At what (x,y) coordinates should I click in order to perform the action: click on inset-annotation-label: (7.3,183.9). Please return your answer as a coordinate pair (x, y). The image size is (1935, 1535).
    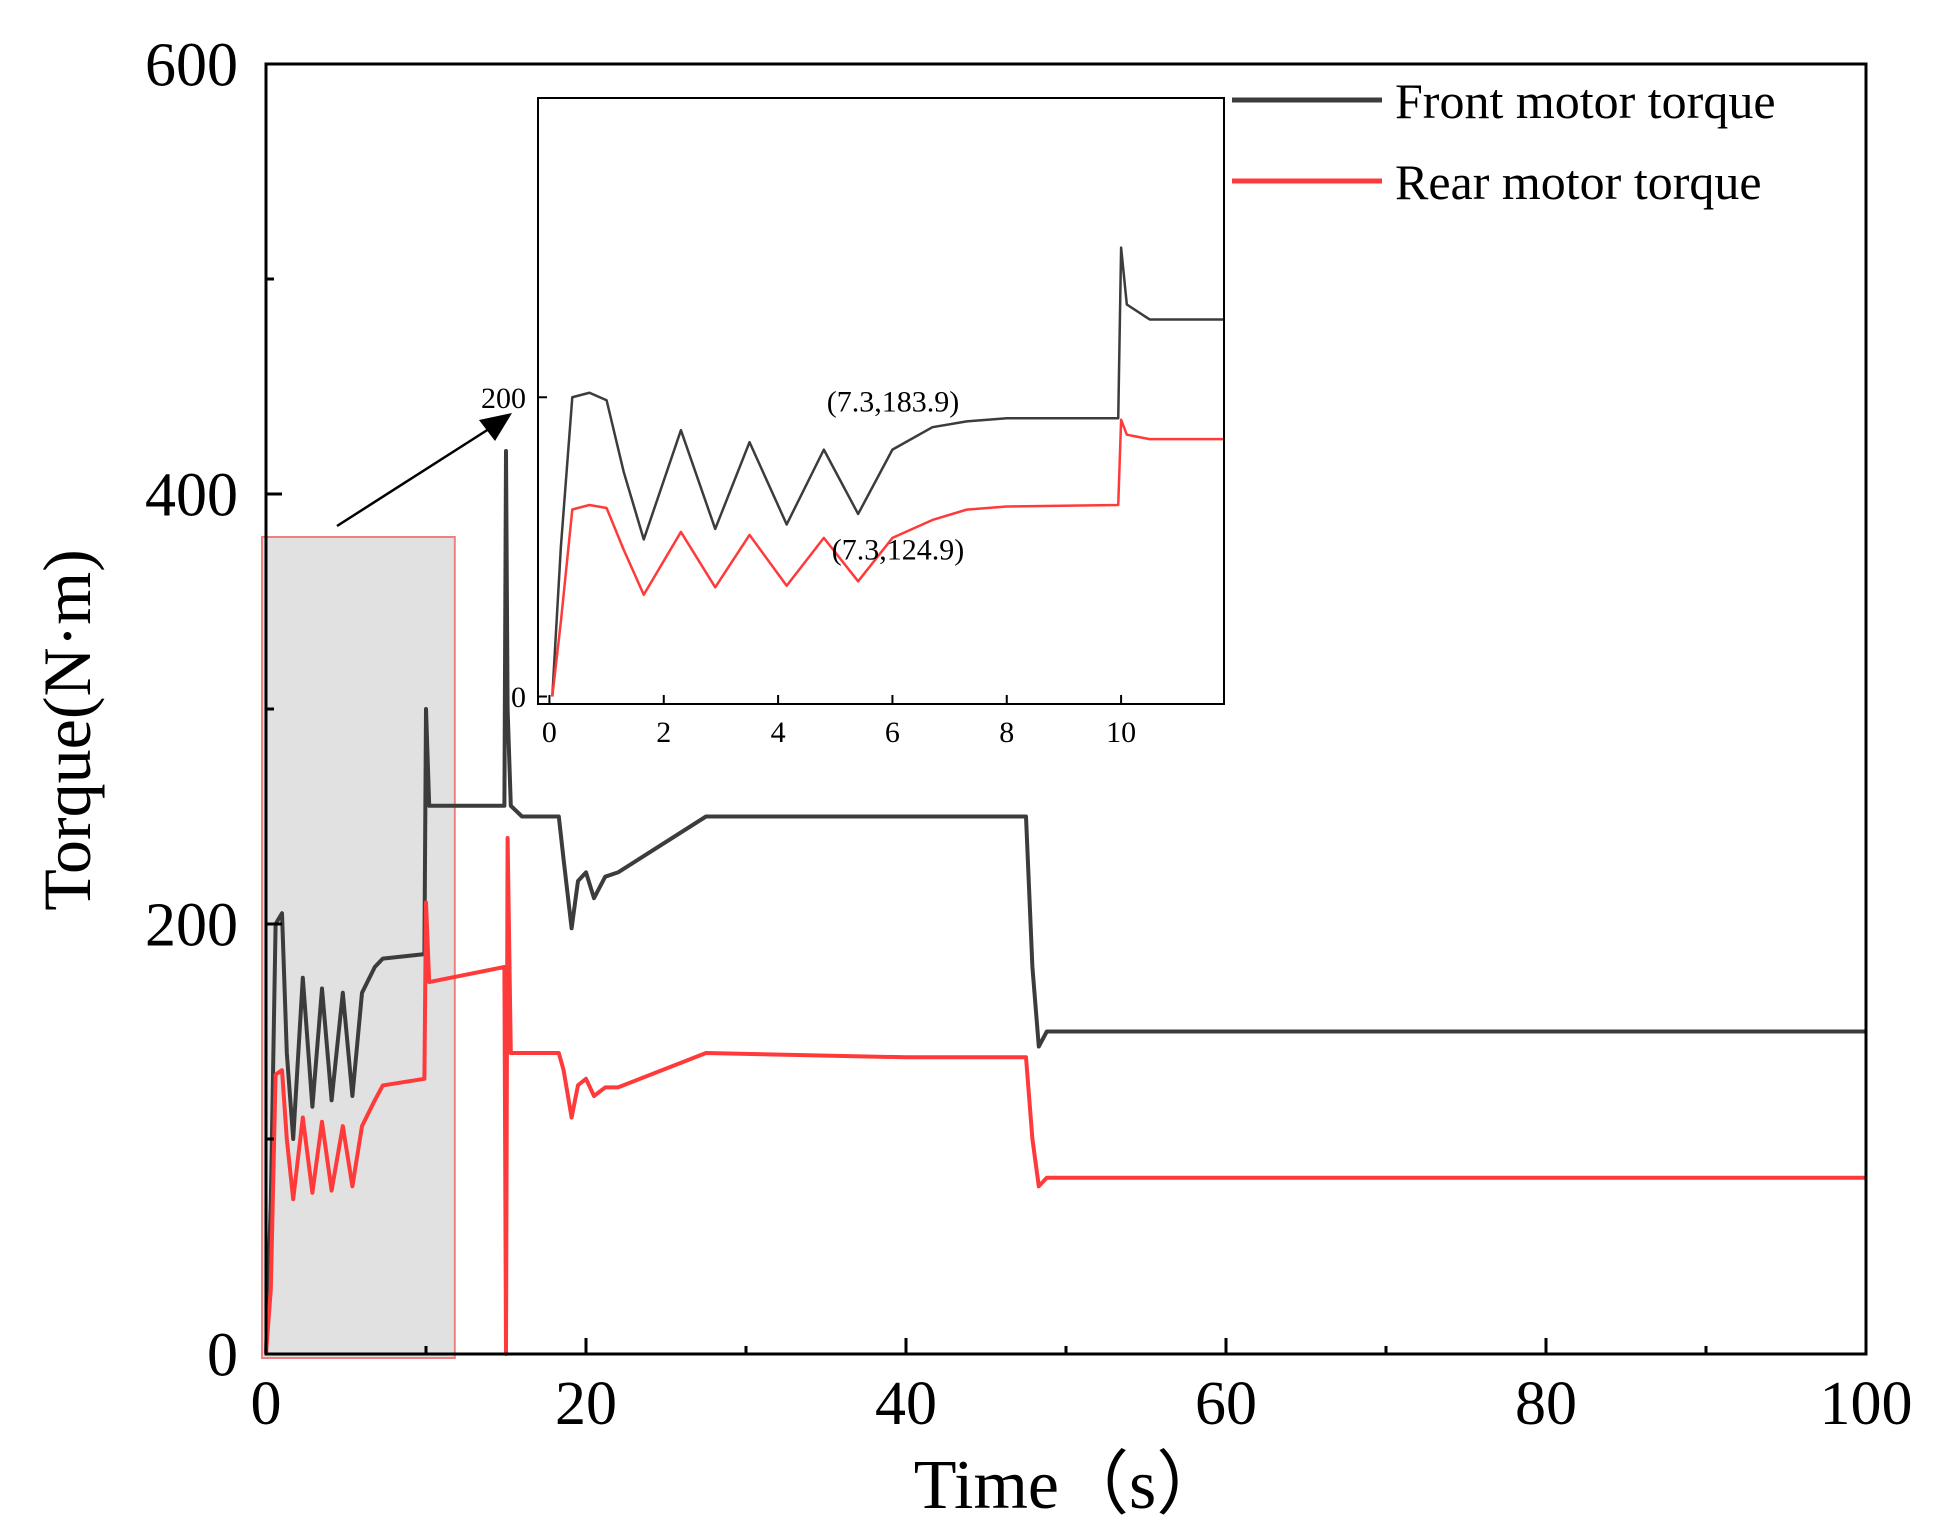
    Looking at the image, I should click on (893, 401).